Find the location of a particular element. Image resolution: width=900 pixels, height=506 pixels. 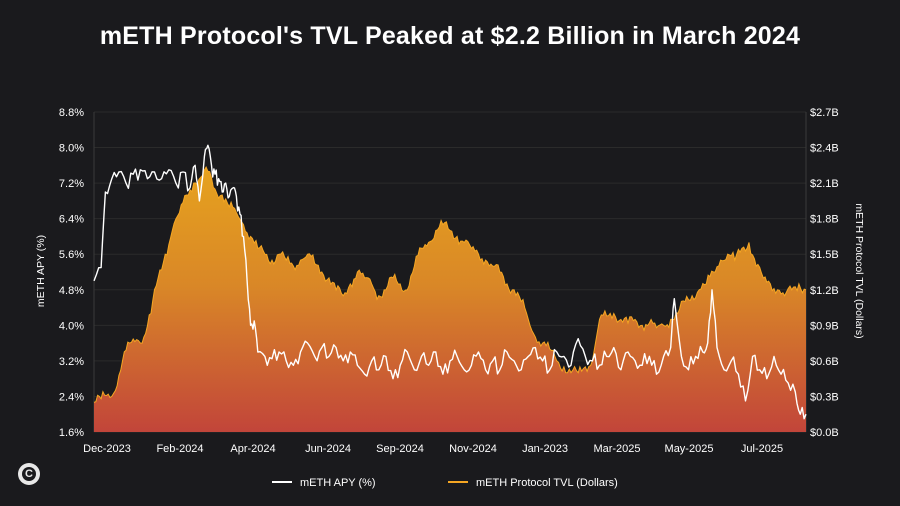

left-axis-title: mETH APY (%) is located at coordinates (41, 271).